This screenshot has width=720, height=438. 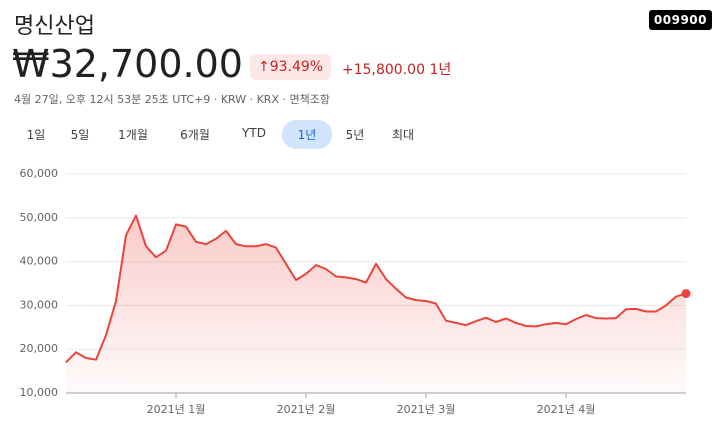 I want to click on range-tab: 1개월, so click(x=133, y=135).